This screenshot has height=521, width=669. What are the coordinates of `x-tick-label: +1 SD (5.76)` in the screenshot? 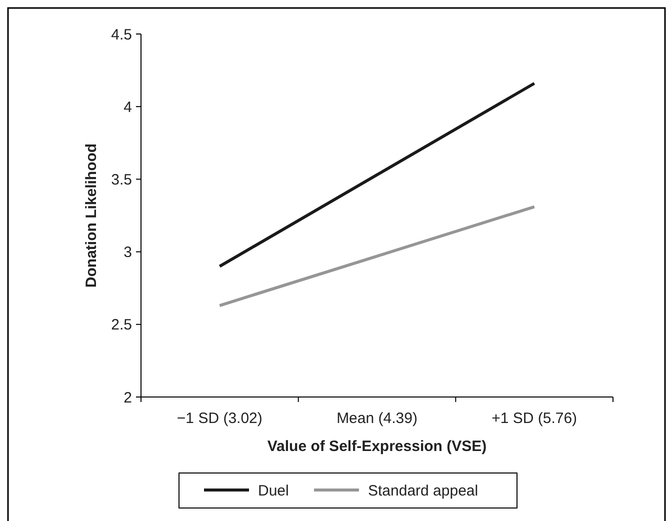 It's located at (535, 418).